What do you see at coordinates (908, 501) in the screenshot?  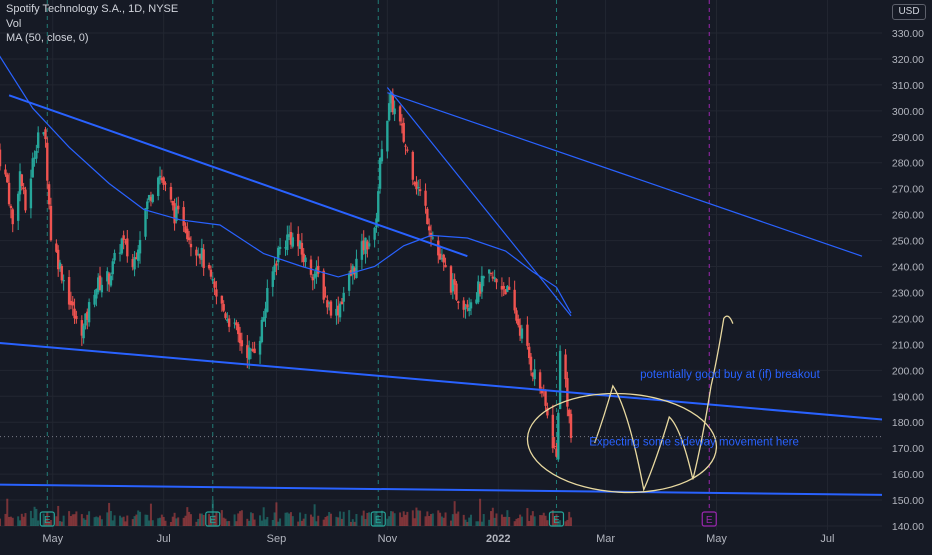 I see `price-tick-label: 150.00` at bounding box center [908, 501].